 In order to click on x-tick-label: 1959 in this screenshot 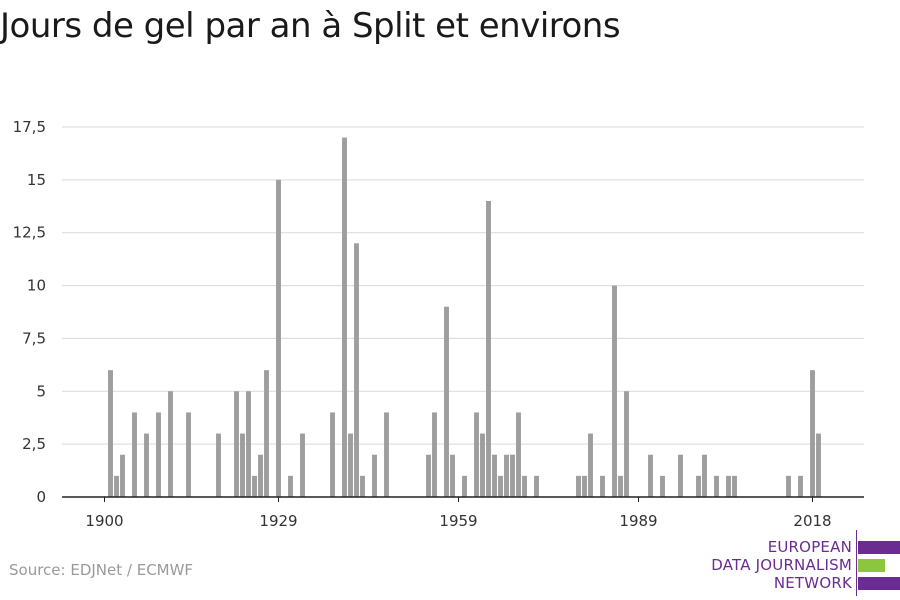, I will do `click(458, 521)`.